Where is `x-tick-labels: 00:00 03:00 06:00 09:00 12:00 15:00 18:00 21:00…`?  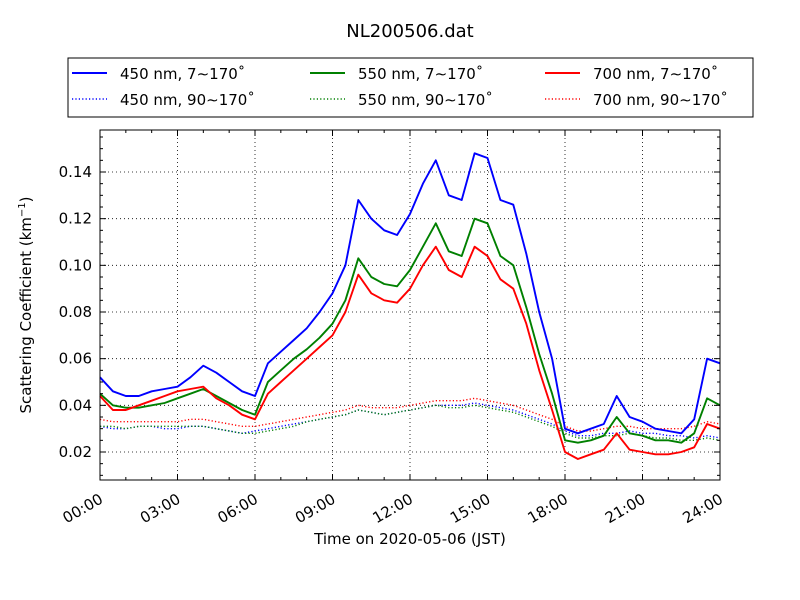 x-tick-labels: 00:00 03:00 06:00 09:00 12:00 15:00 18:00 21:00… is located at coordinates (393, 508).